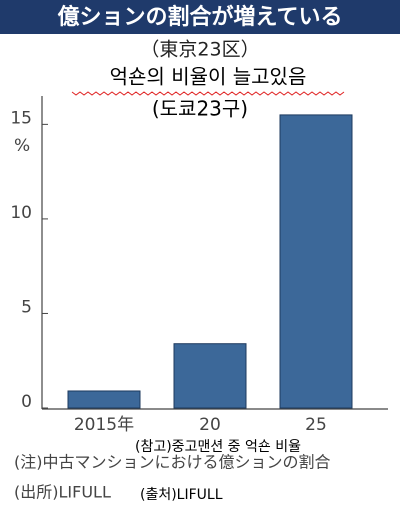 The width and height of the screenshot is (400, 516). Describe the element at coordinates (104, 425) in the screenshot. I see `x-tick-label: 2015年` at that location.